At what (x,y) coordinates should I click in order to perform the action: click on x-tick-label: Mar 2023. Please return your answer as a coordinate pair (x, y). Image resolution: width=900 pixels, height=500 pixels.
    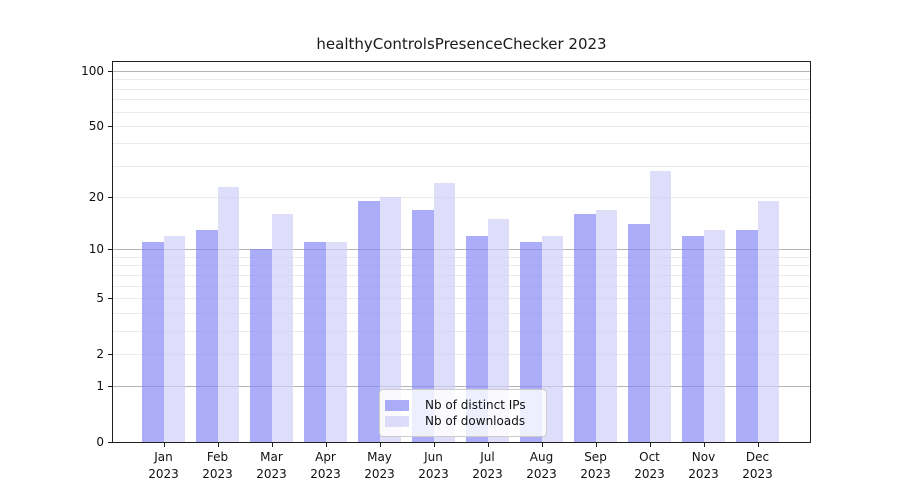
    Looking at the image, I should click on (271, 465).